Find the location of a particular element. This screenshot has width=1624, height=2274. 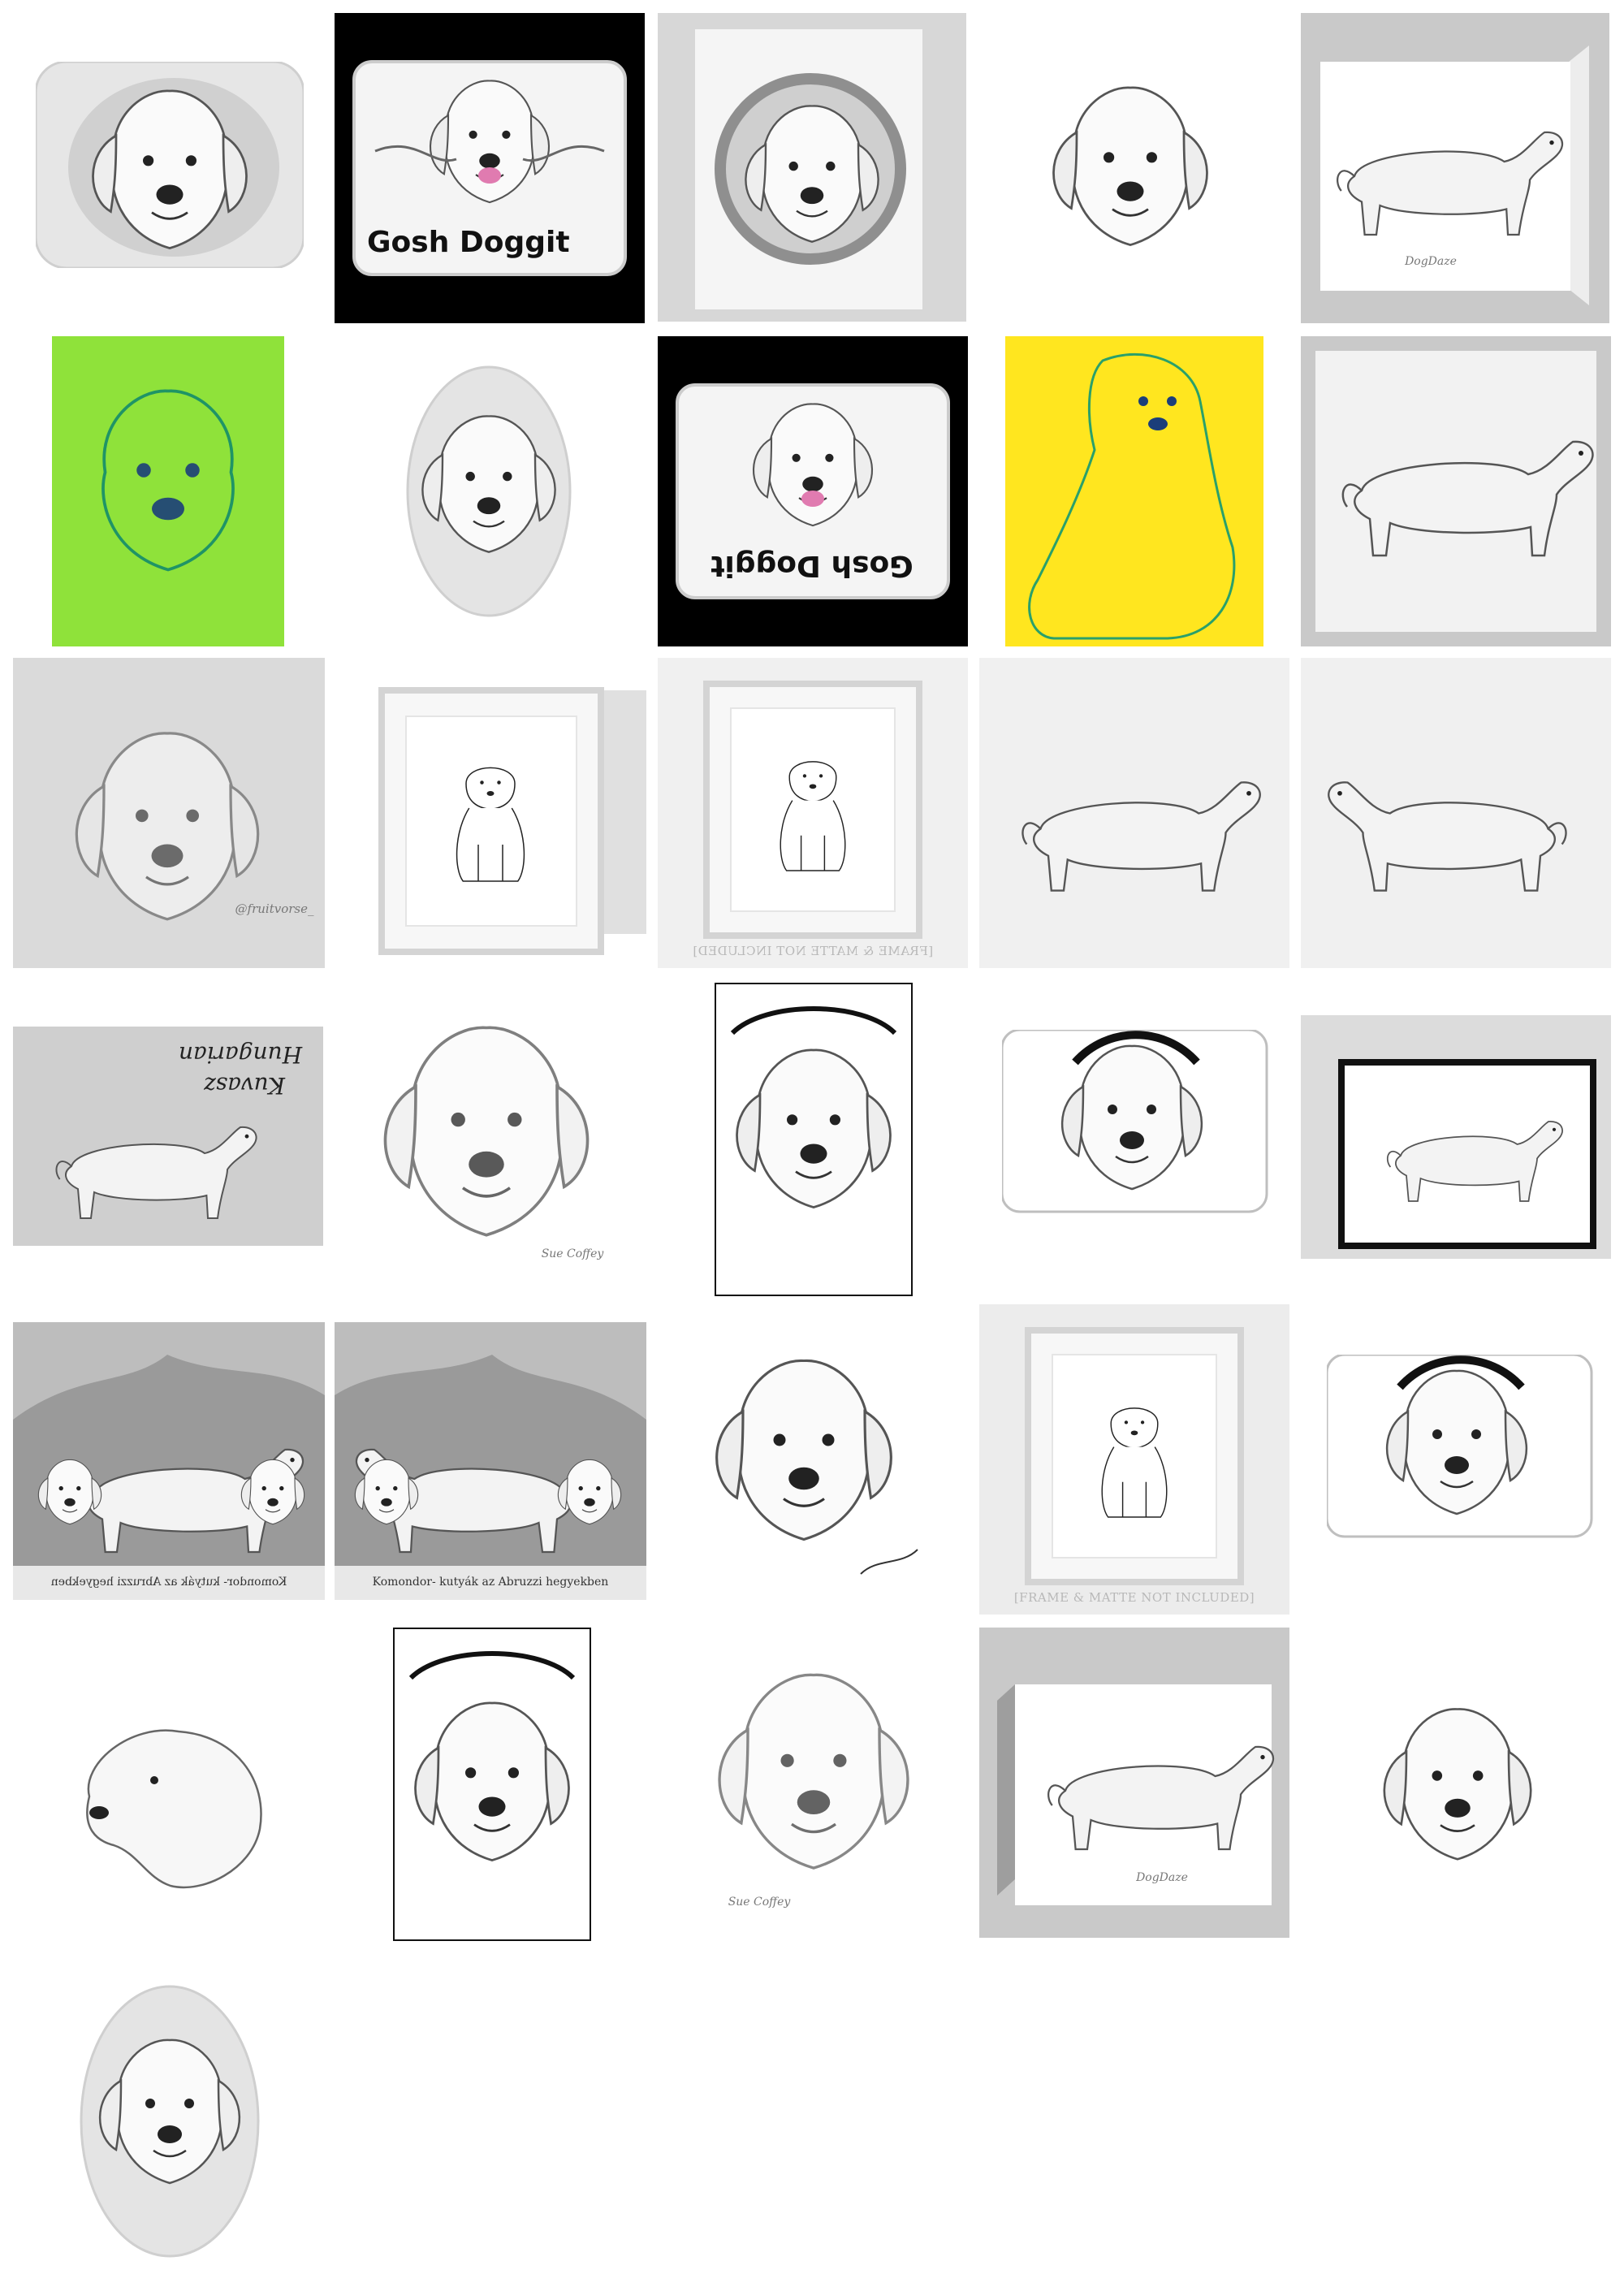

tile-15-collie-sketch-mirrored is located at coordinates (1456, 813).